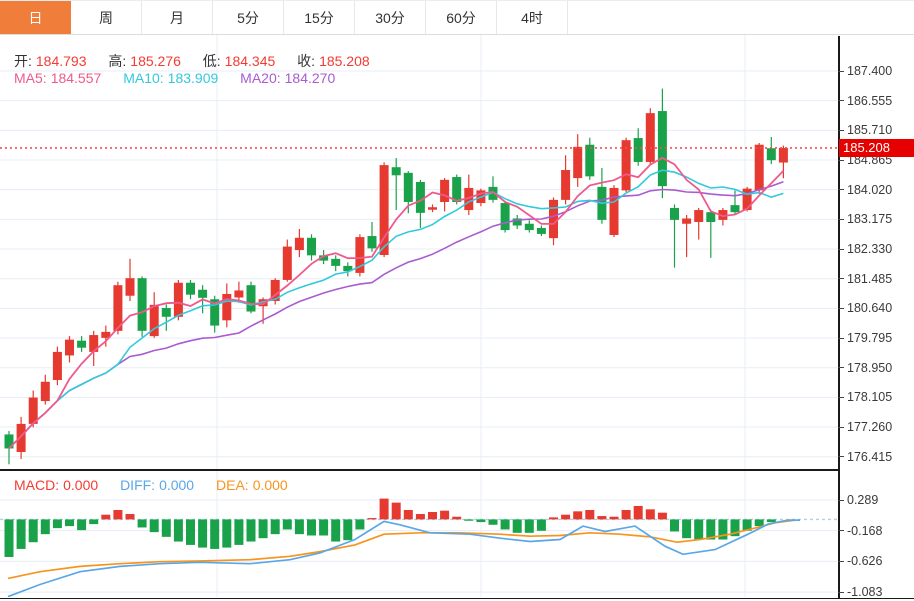 The height and width of the screenshot is (601, 914). Describe the element at coordinates (211, 61) in the screenshot. I see `low-label: 低:` at that location.